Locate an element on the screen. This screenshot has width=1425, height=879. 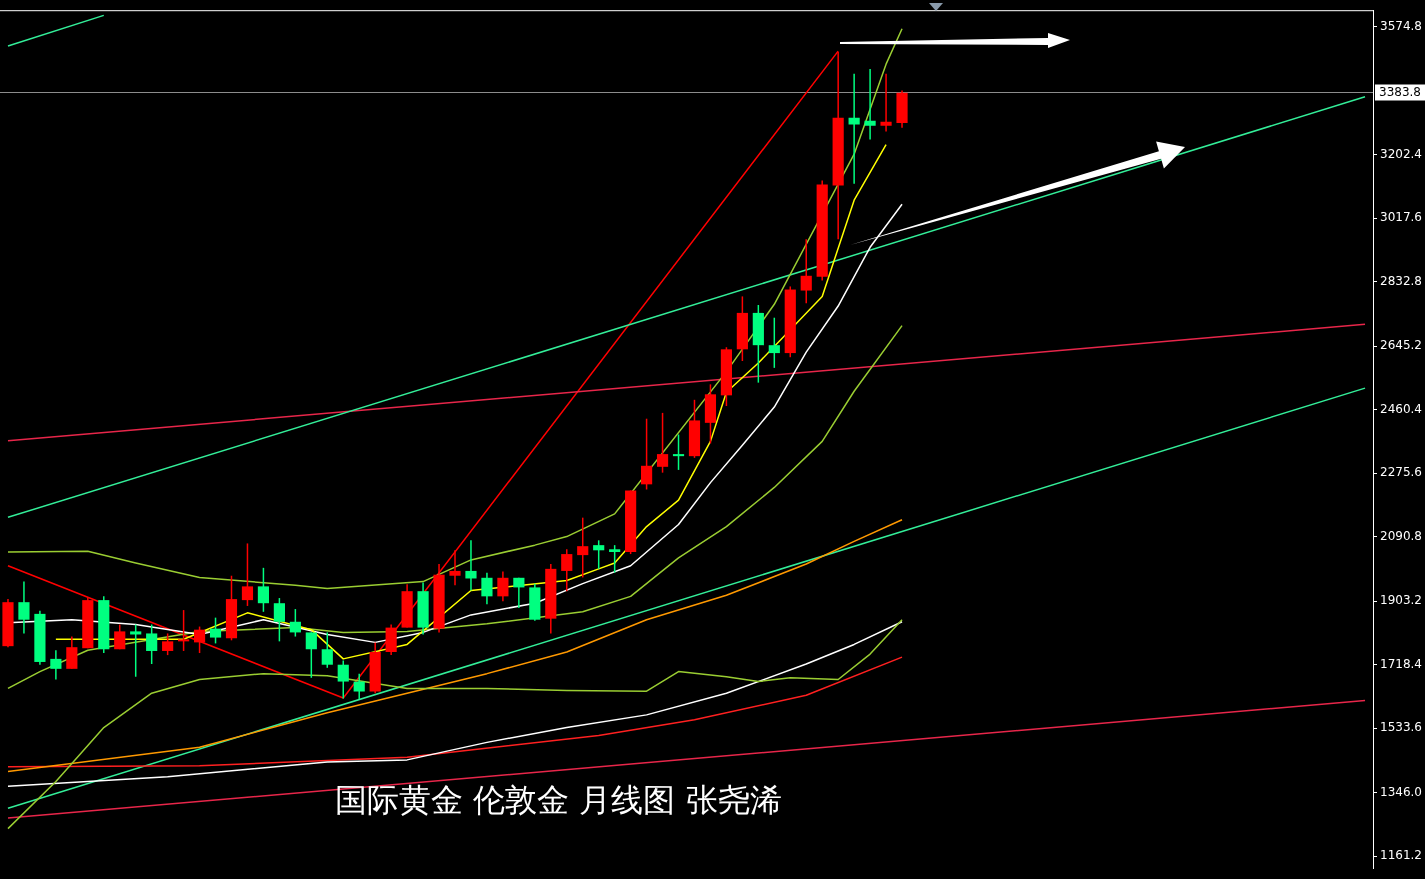
text: 国际黄金 伦敦金 月线图 张尧浠 is located at coordinates (558, 800).